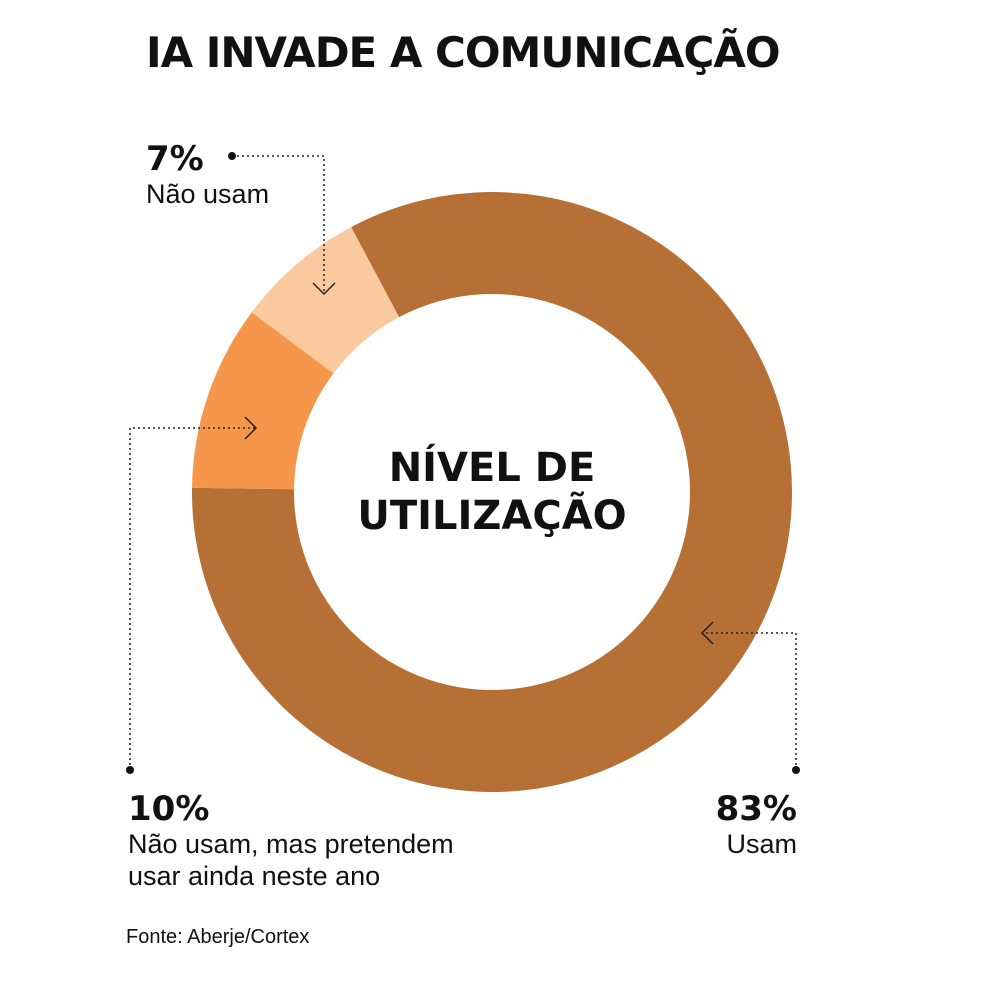  I want to click on leader-nao-usam-dot, so click(232, 156).